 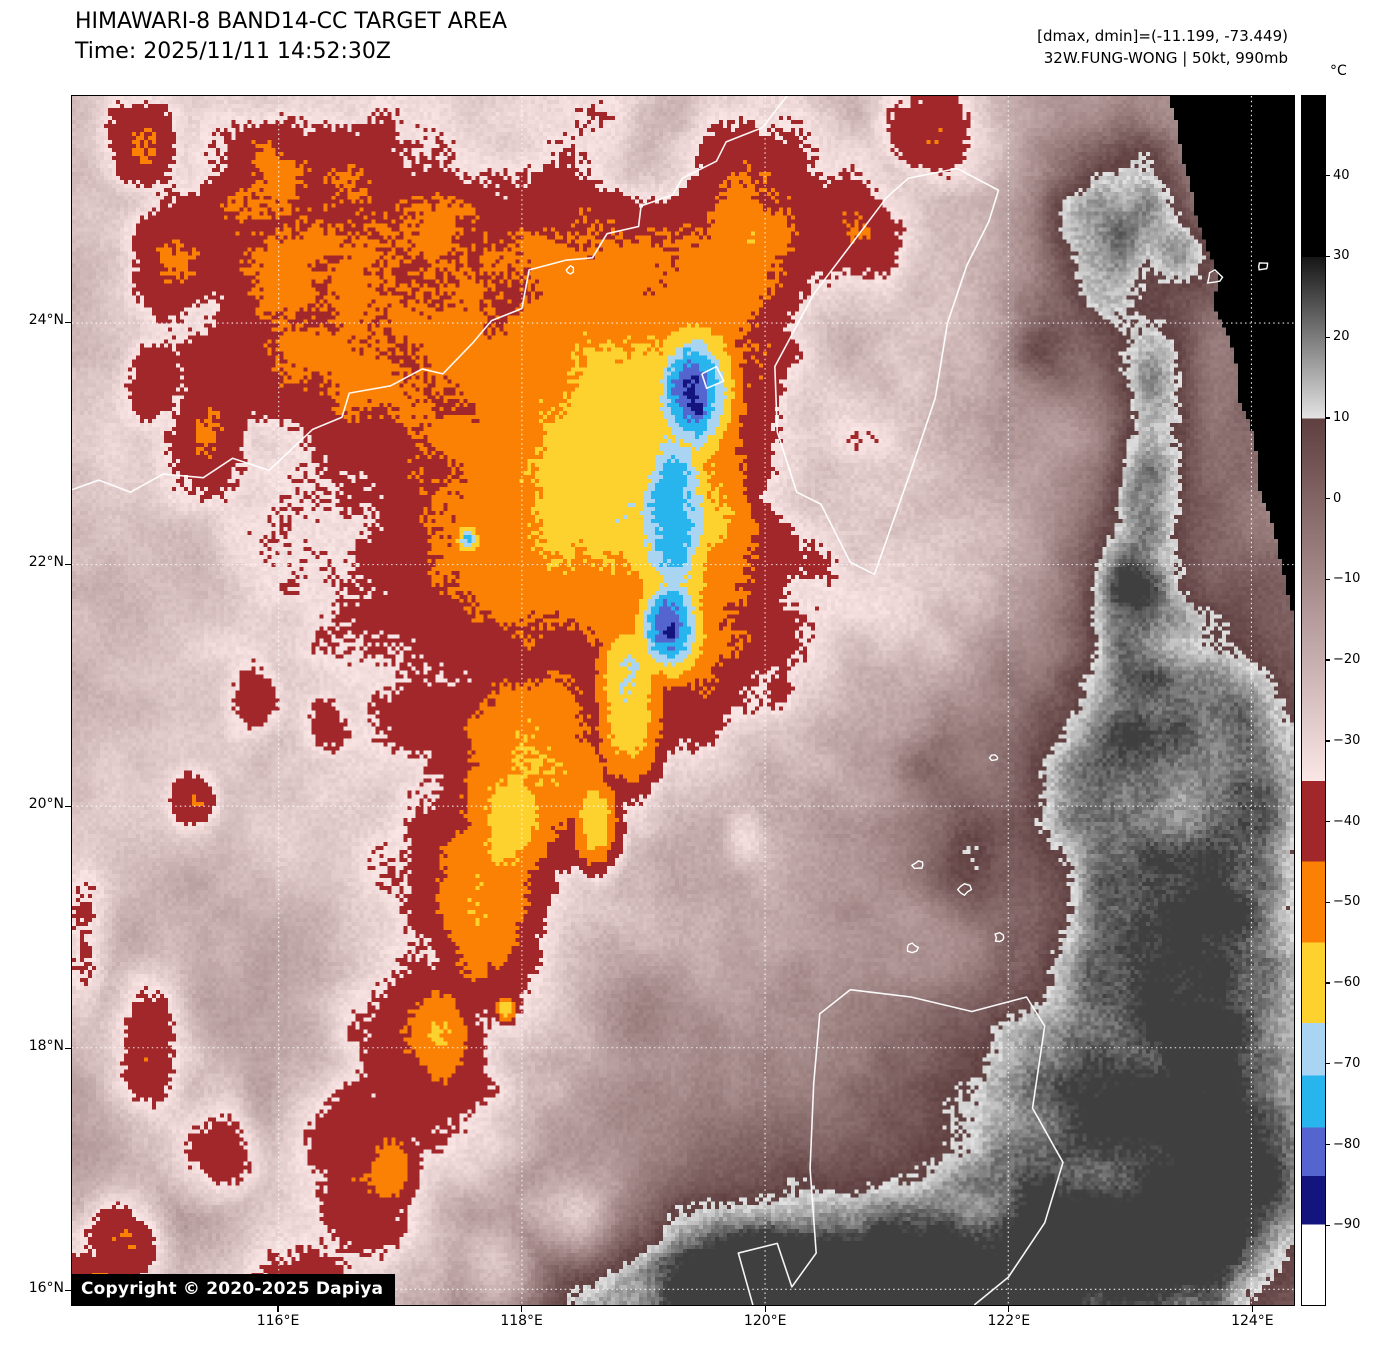 I want to click on colorbar-tick-label: −70, so click(x=1347, y=1063).